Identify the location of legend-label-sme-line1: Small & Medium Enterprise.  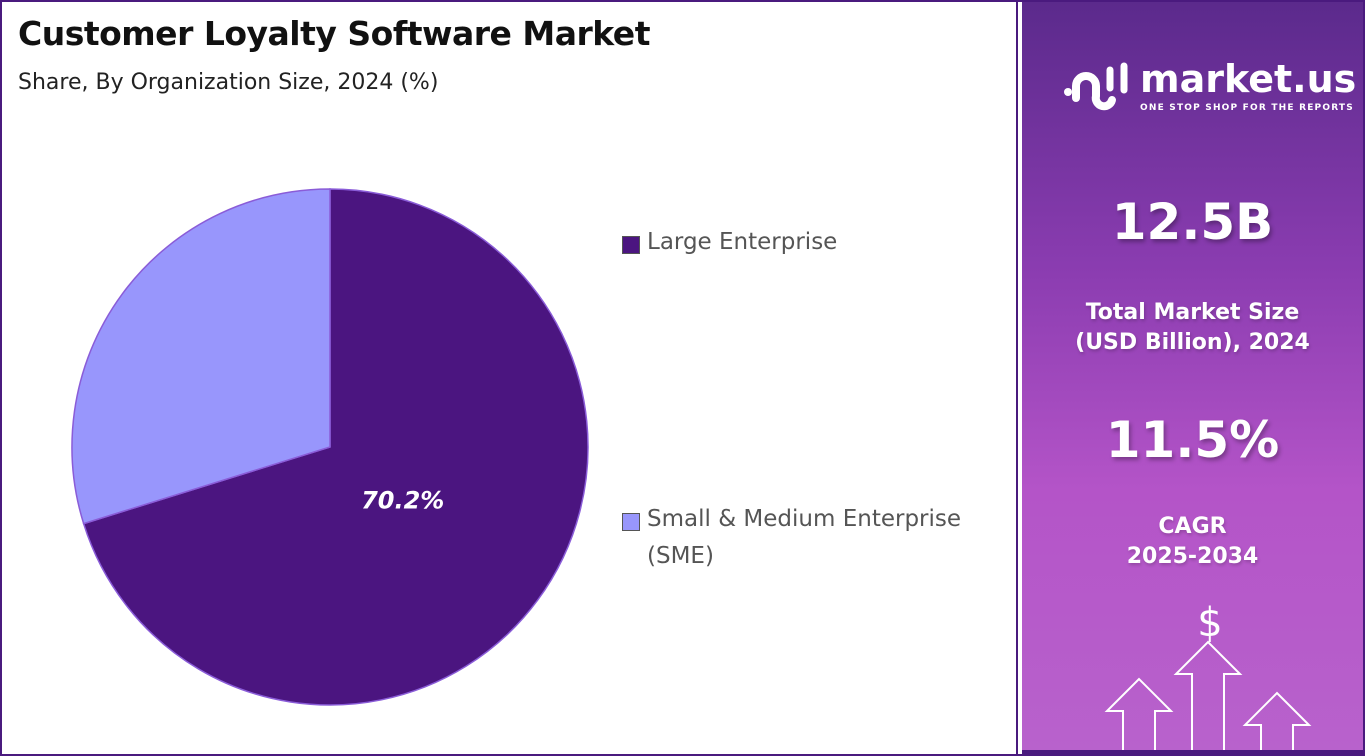
(804, 519).